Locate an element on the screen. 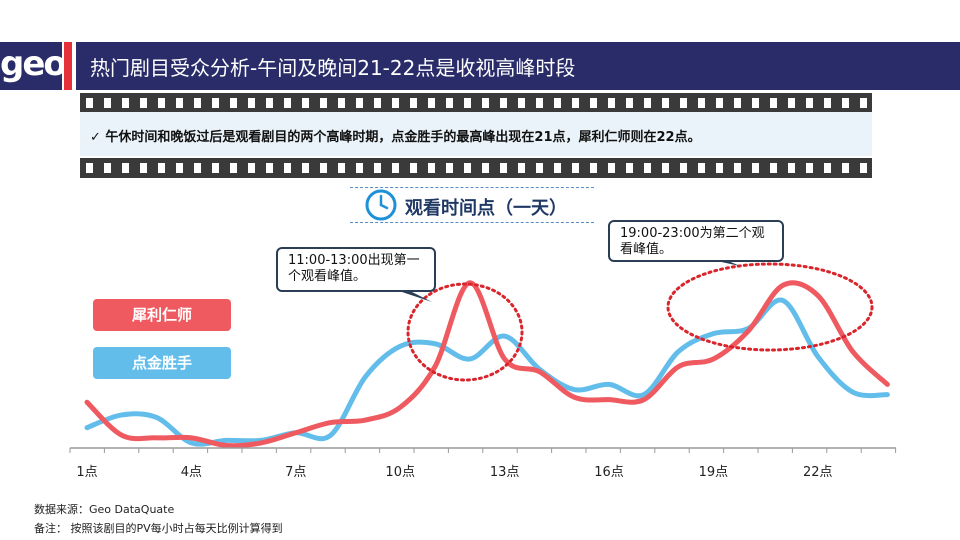 The width and height of the screenshot is (960, 540). insight-box is located at coordinates (476, 134).